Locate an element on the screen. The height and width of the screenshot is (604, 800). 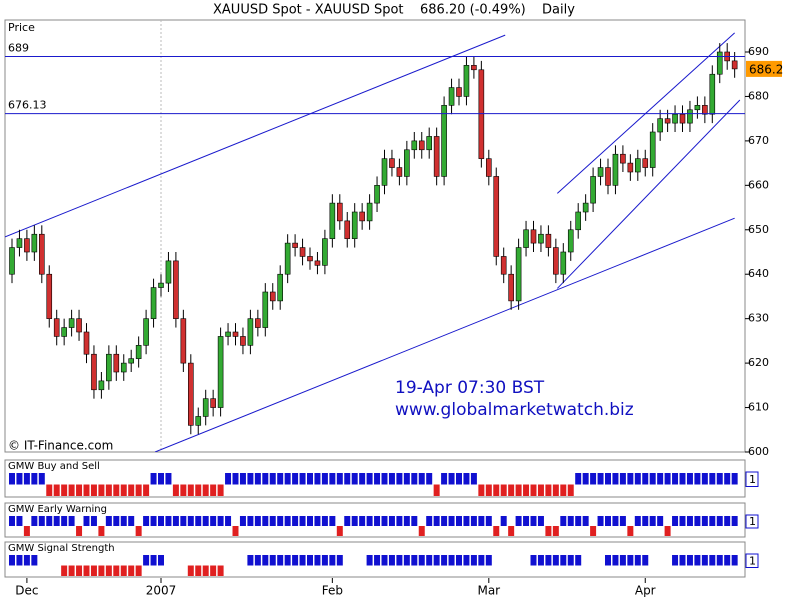
copyright: © IT-Finance.com is located at coordinates (60, 446).